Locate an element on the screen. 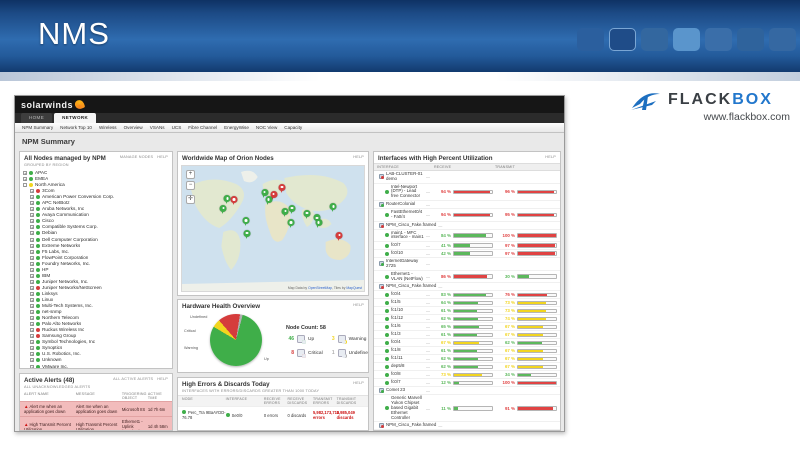 The image size is (800, 450). interface-row: fc1/3— 61 % 67 % is located at coordinates (467, 335).